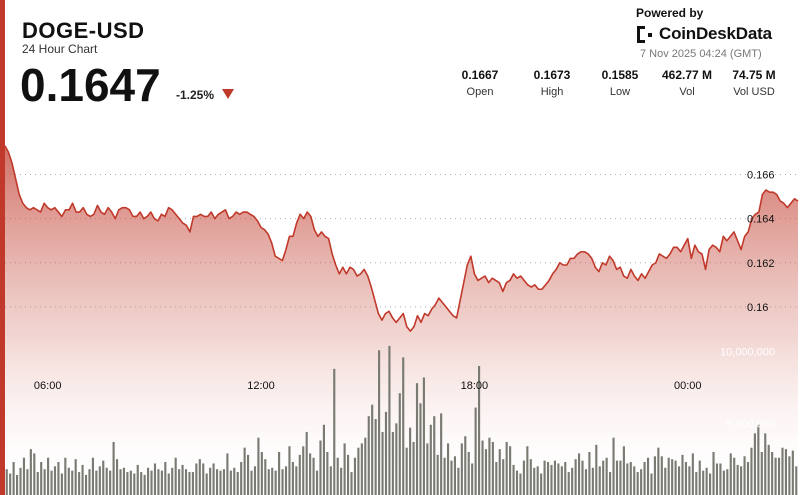  I want to click on stat-value: 74.75 M, so click(754, 75).